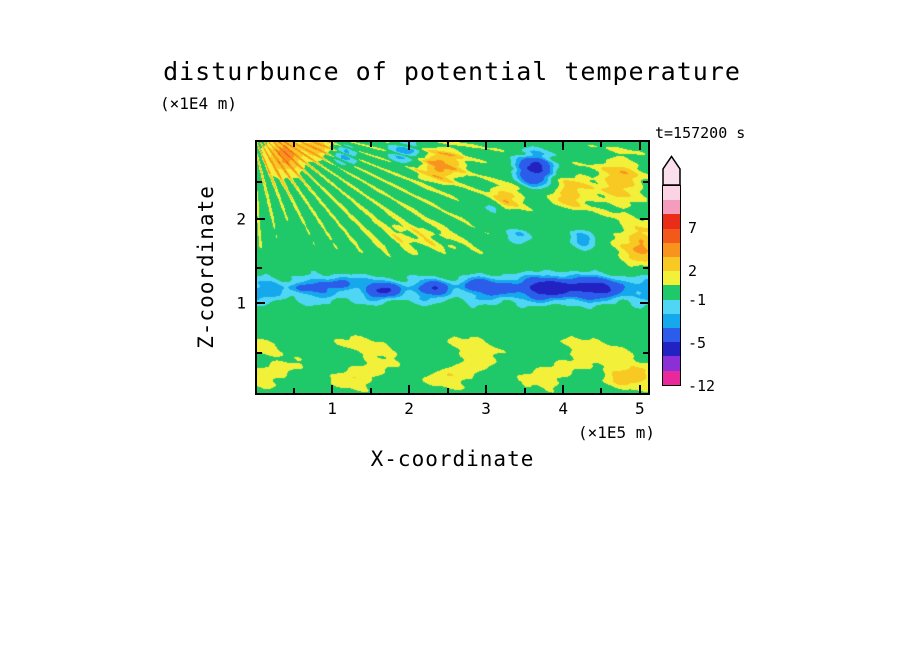 This screenshot has width=904, height=654. What do you see at coordinates (697, 342) in the screenshot?
I see `colorbar-tick-label: -5` at bounding box center [697, 342].